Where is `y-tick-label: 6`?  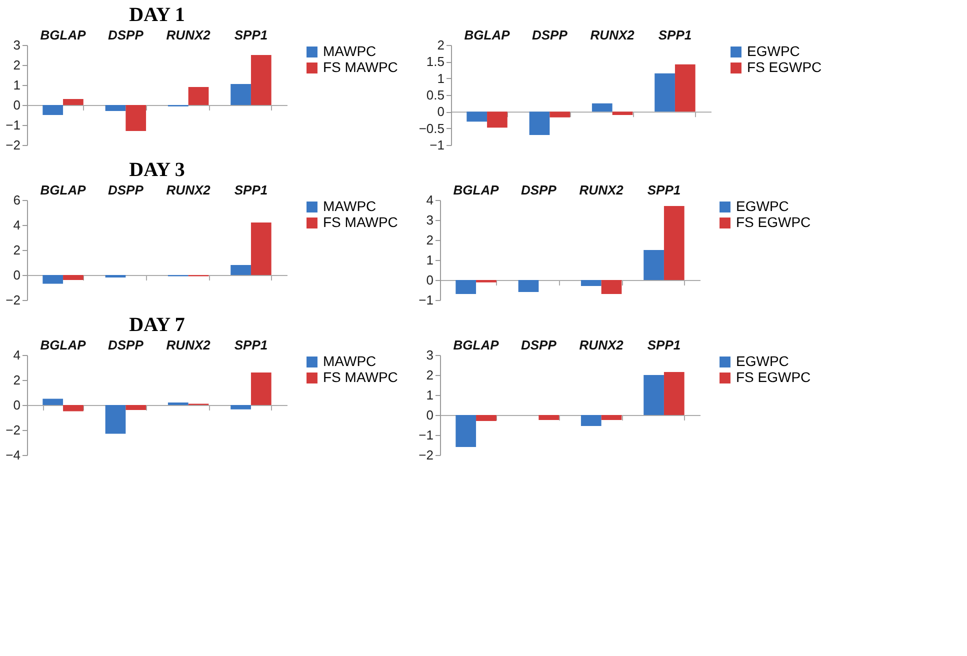 y-tick-label: 6 is located at coordinates (16, 200).